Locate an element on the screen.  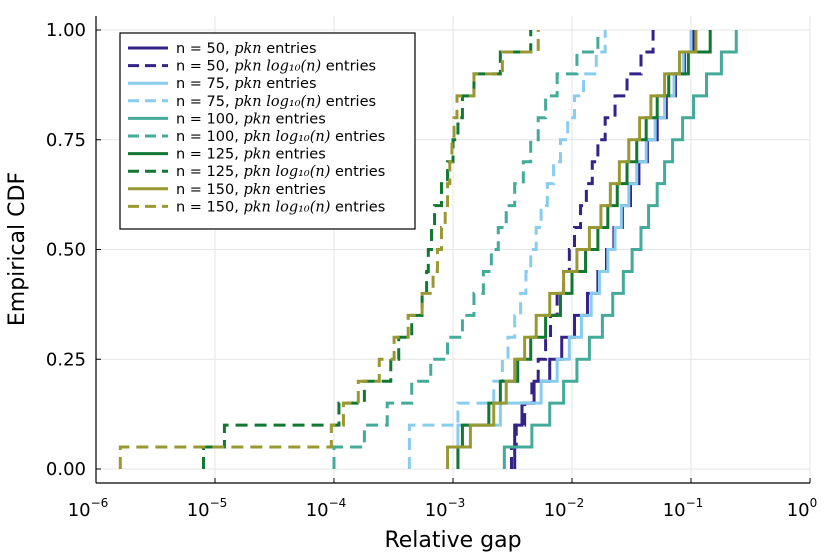
legend-label-7: n = 125, pkn entries is located at coordinates (251, 155).